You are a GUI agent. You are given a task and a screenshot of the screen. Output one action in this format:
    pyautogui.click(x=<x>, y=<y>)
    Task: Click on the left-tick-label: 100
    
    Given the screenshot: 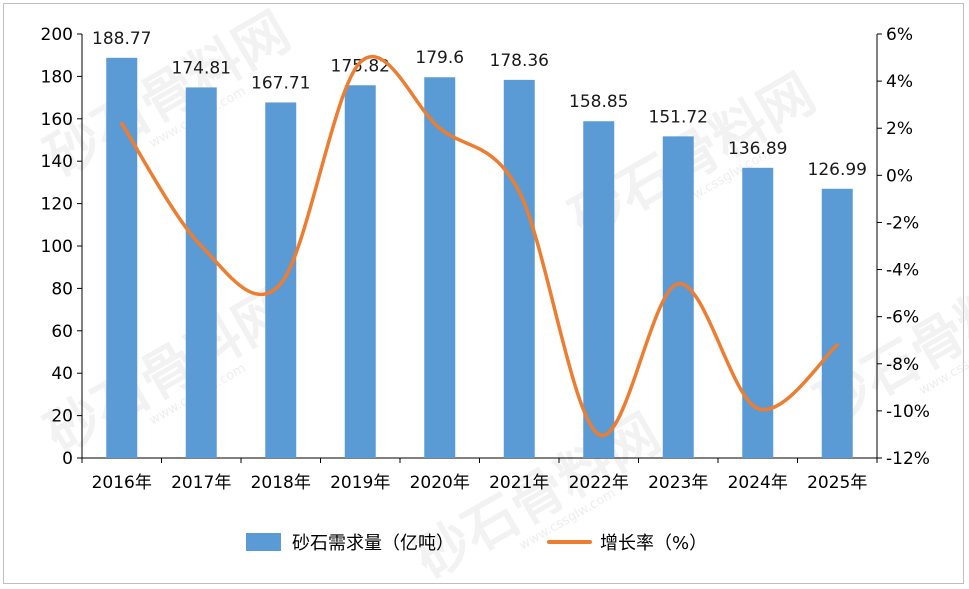 What is the action you would take?
    pyautogui.click(x=57, y=247)
    